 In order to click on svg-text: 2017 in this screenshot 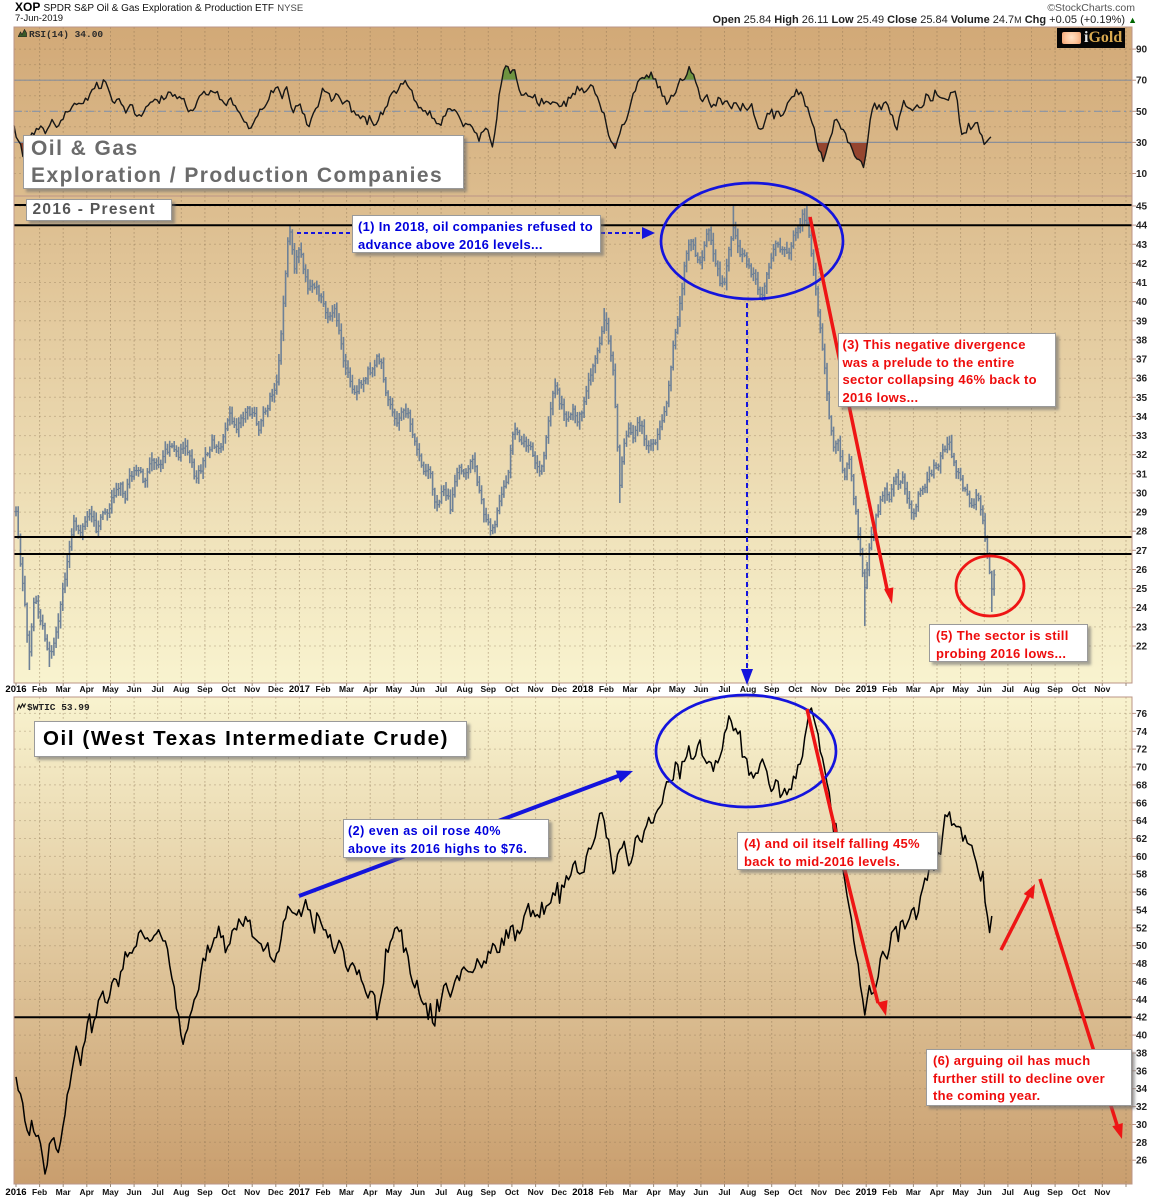, I will do `click(299, 689)`.